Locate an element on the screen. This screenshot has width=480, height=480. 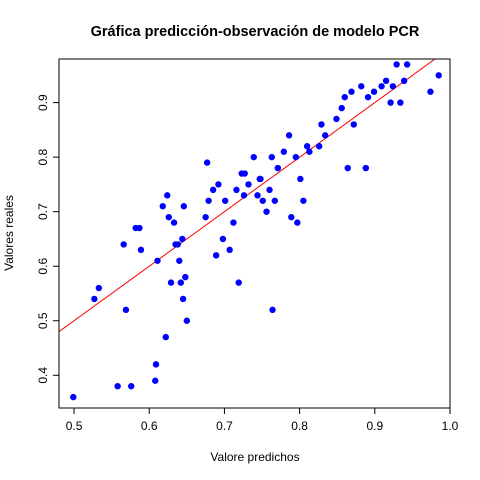
y-tick-label: 0.8 is located at coordinates (43, 156).